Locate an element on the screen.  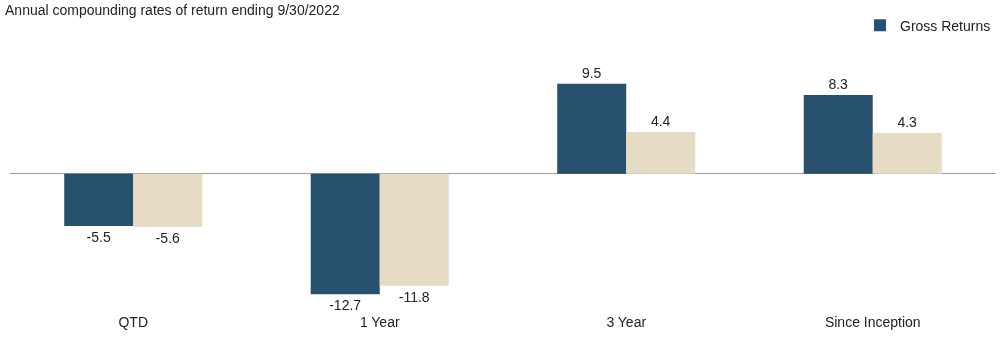
x-tick-label: 1 Year is located at coordinates (379, 322).